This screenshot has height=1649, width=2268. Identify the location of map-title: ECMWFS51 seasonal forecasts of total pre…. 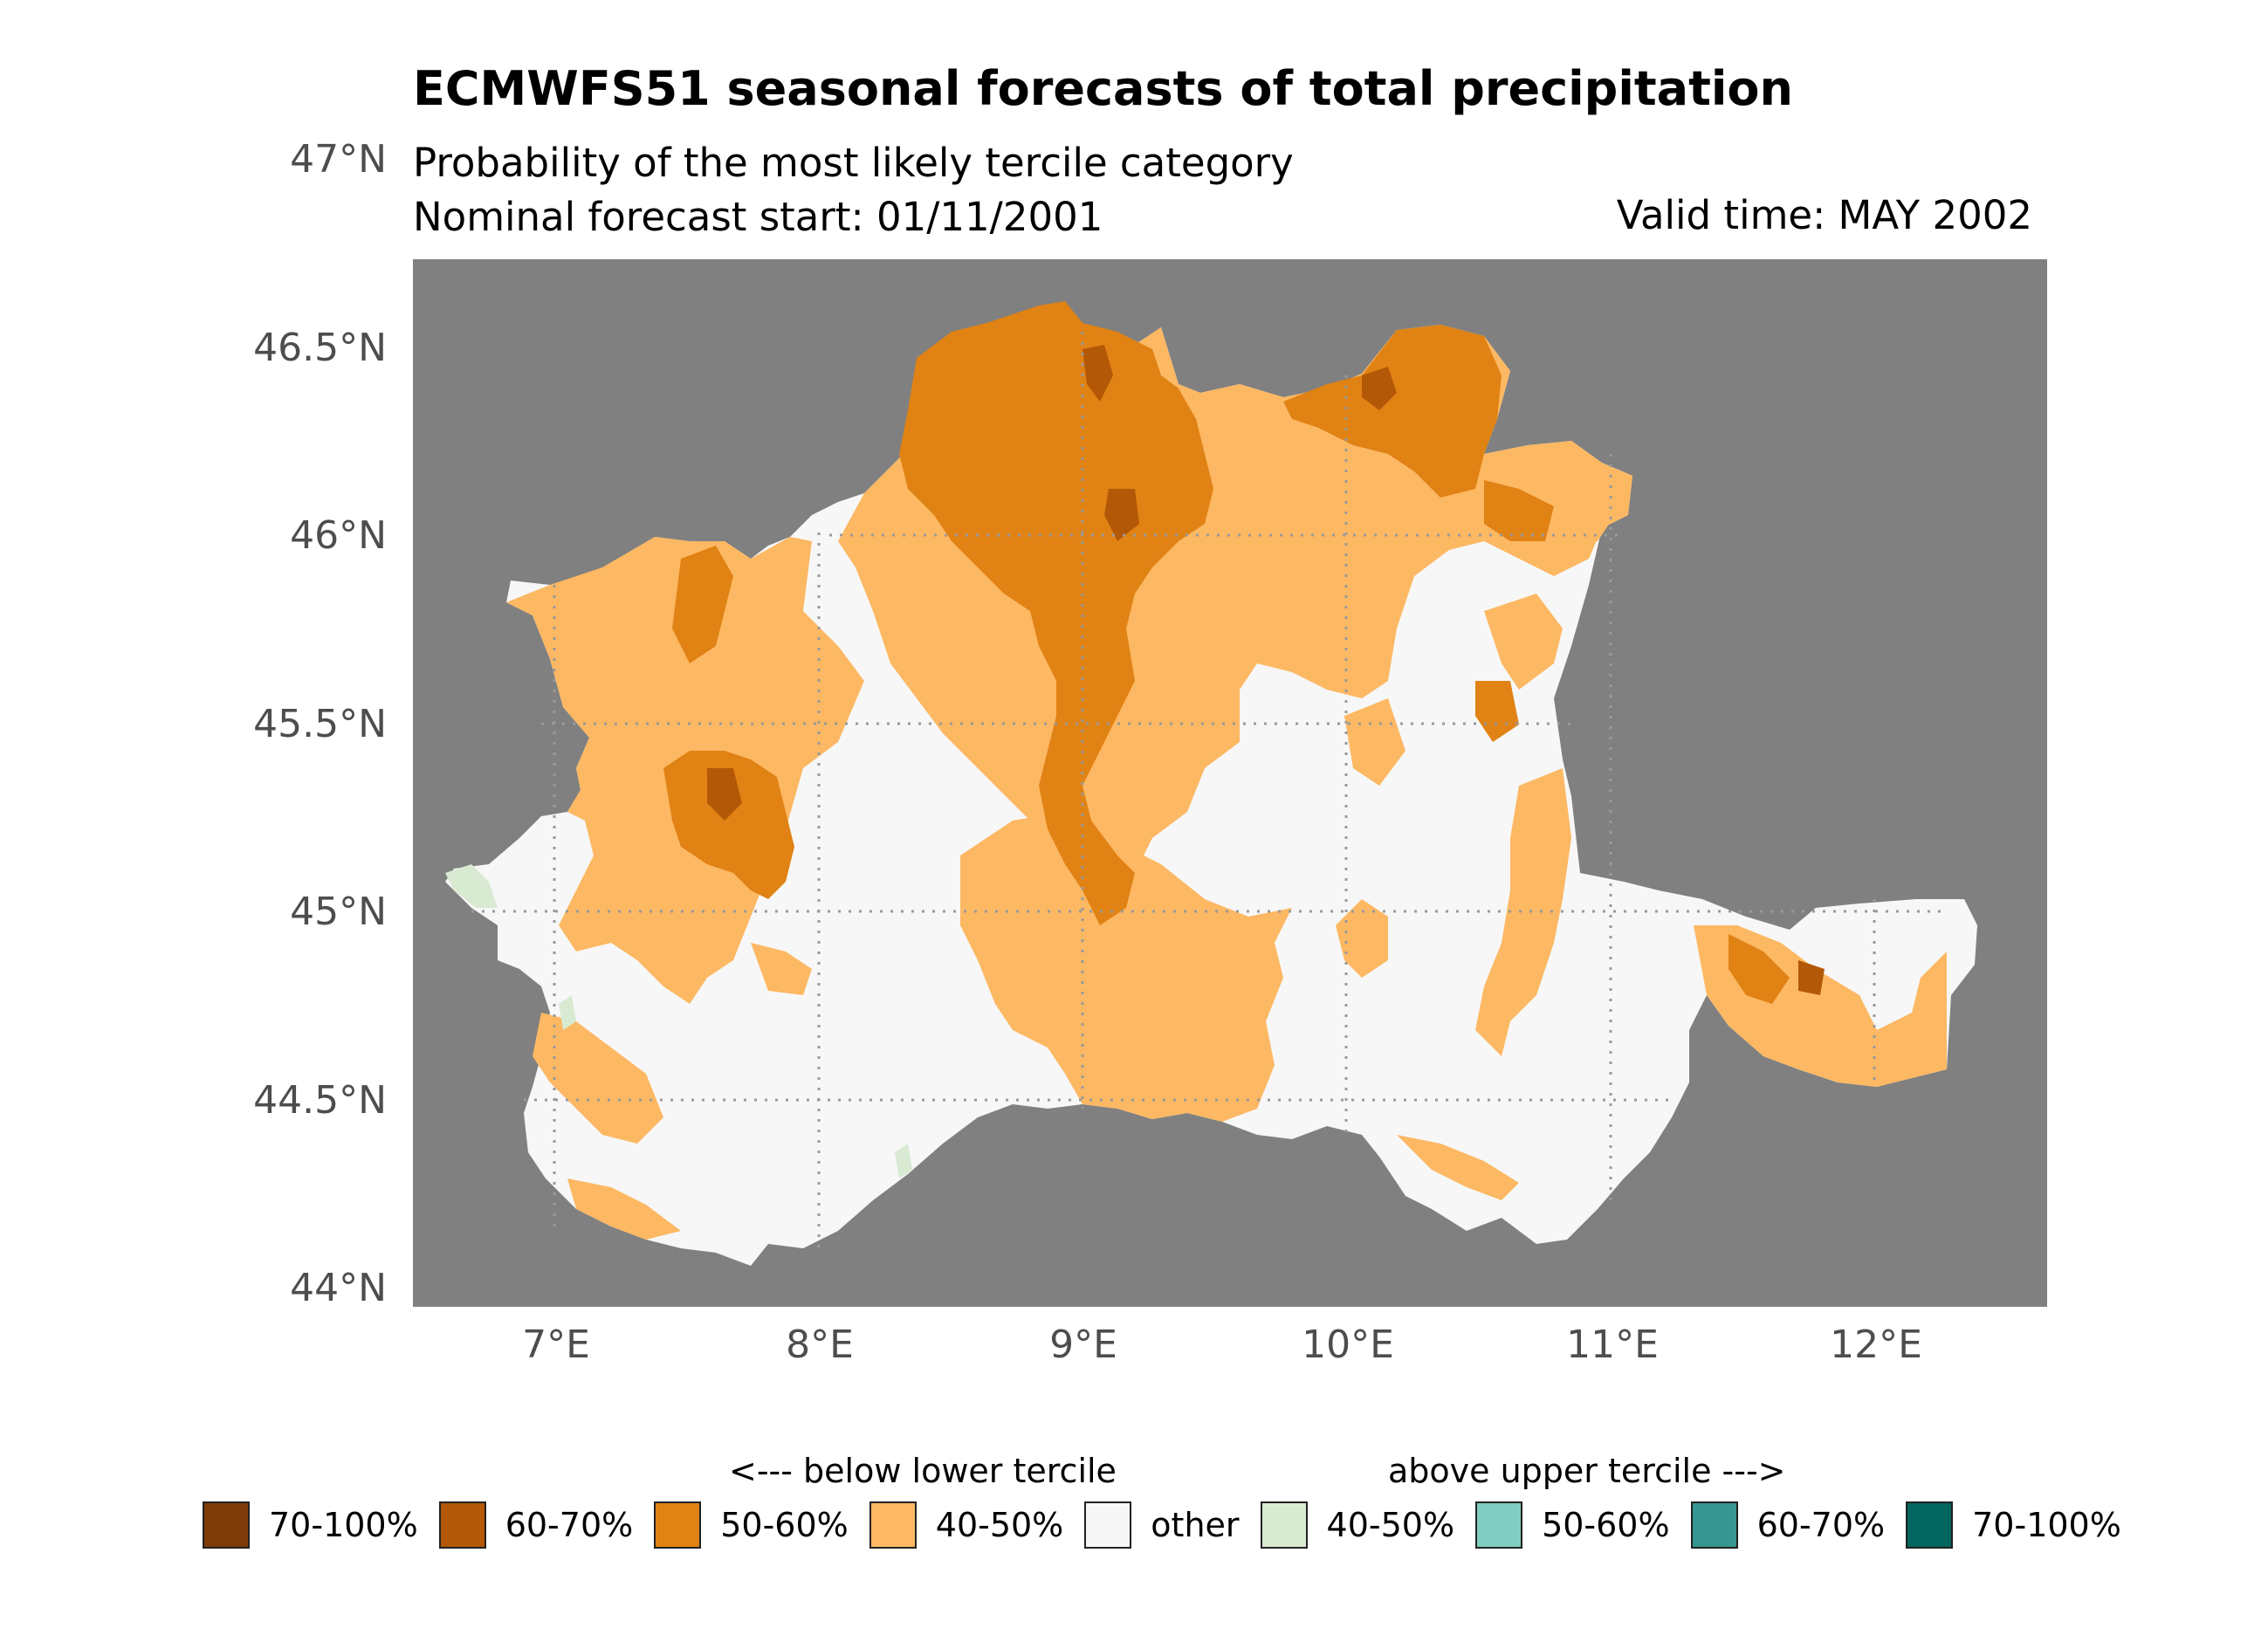
(1103, 88).